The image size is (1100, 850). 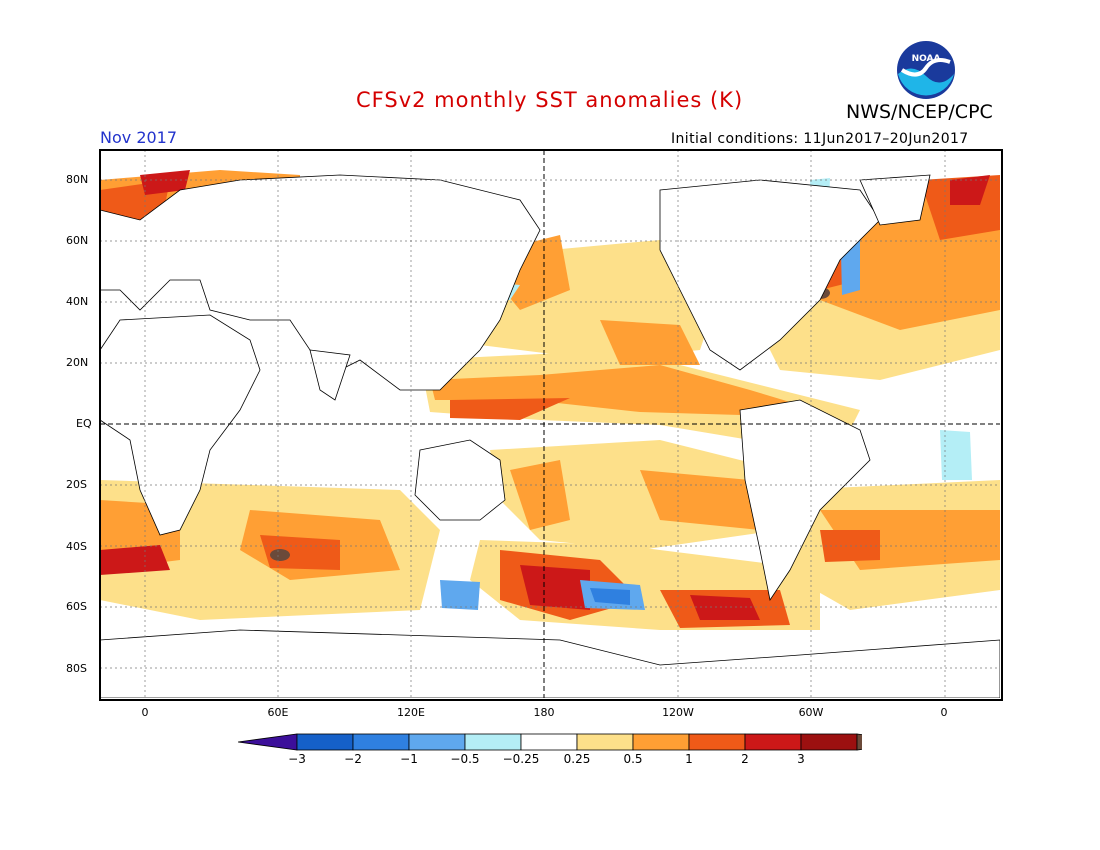 I want to click on colorbar-label: −1, so click(x=409, y=759).